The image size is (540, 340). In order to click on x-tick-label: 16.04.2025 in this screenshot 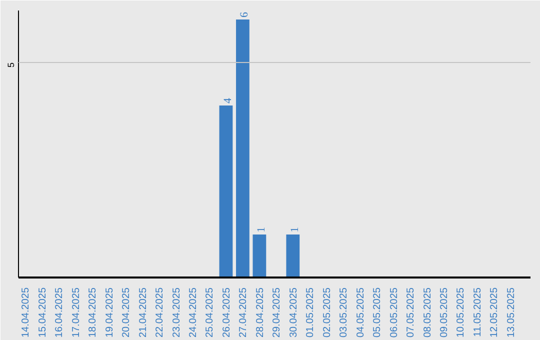, I will do `click(60, 312)`.